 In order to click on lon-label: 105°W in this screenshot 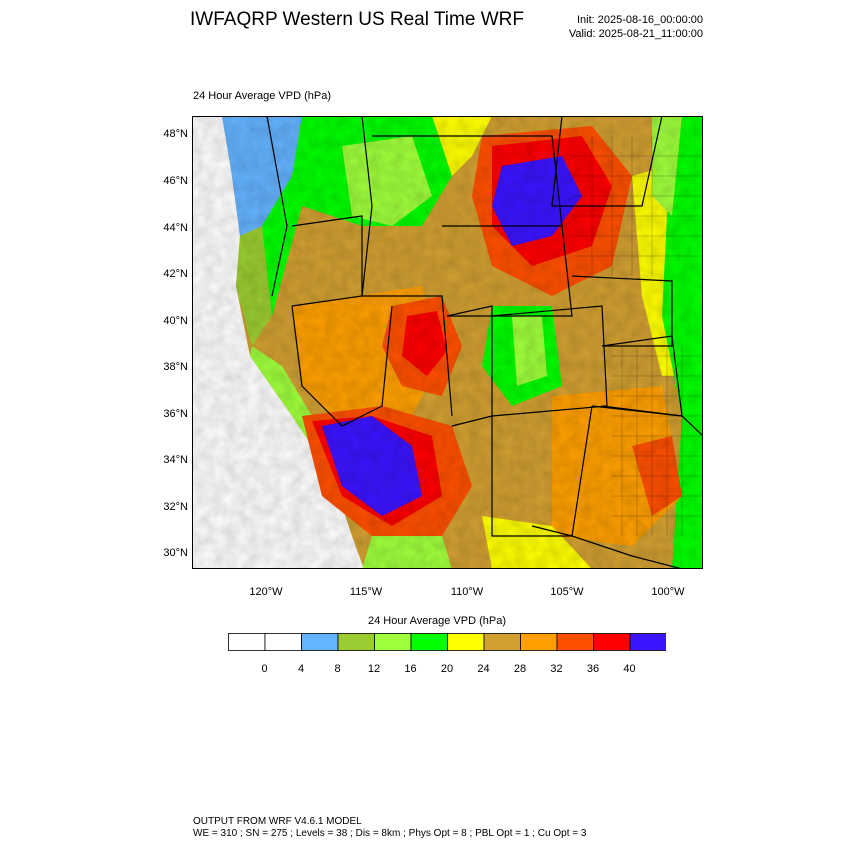, I will do `click(567, 592)`.